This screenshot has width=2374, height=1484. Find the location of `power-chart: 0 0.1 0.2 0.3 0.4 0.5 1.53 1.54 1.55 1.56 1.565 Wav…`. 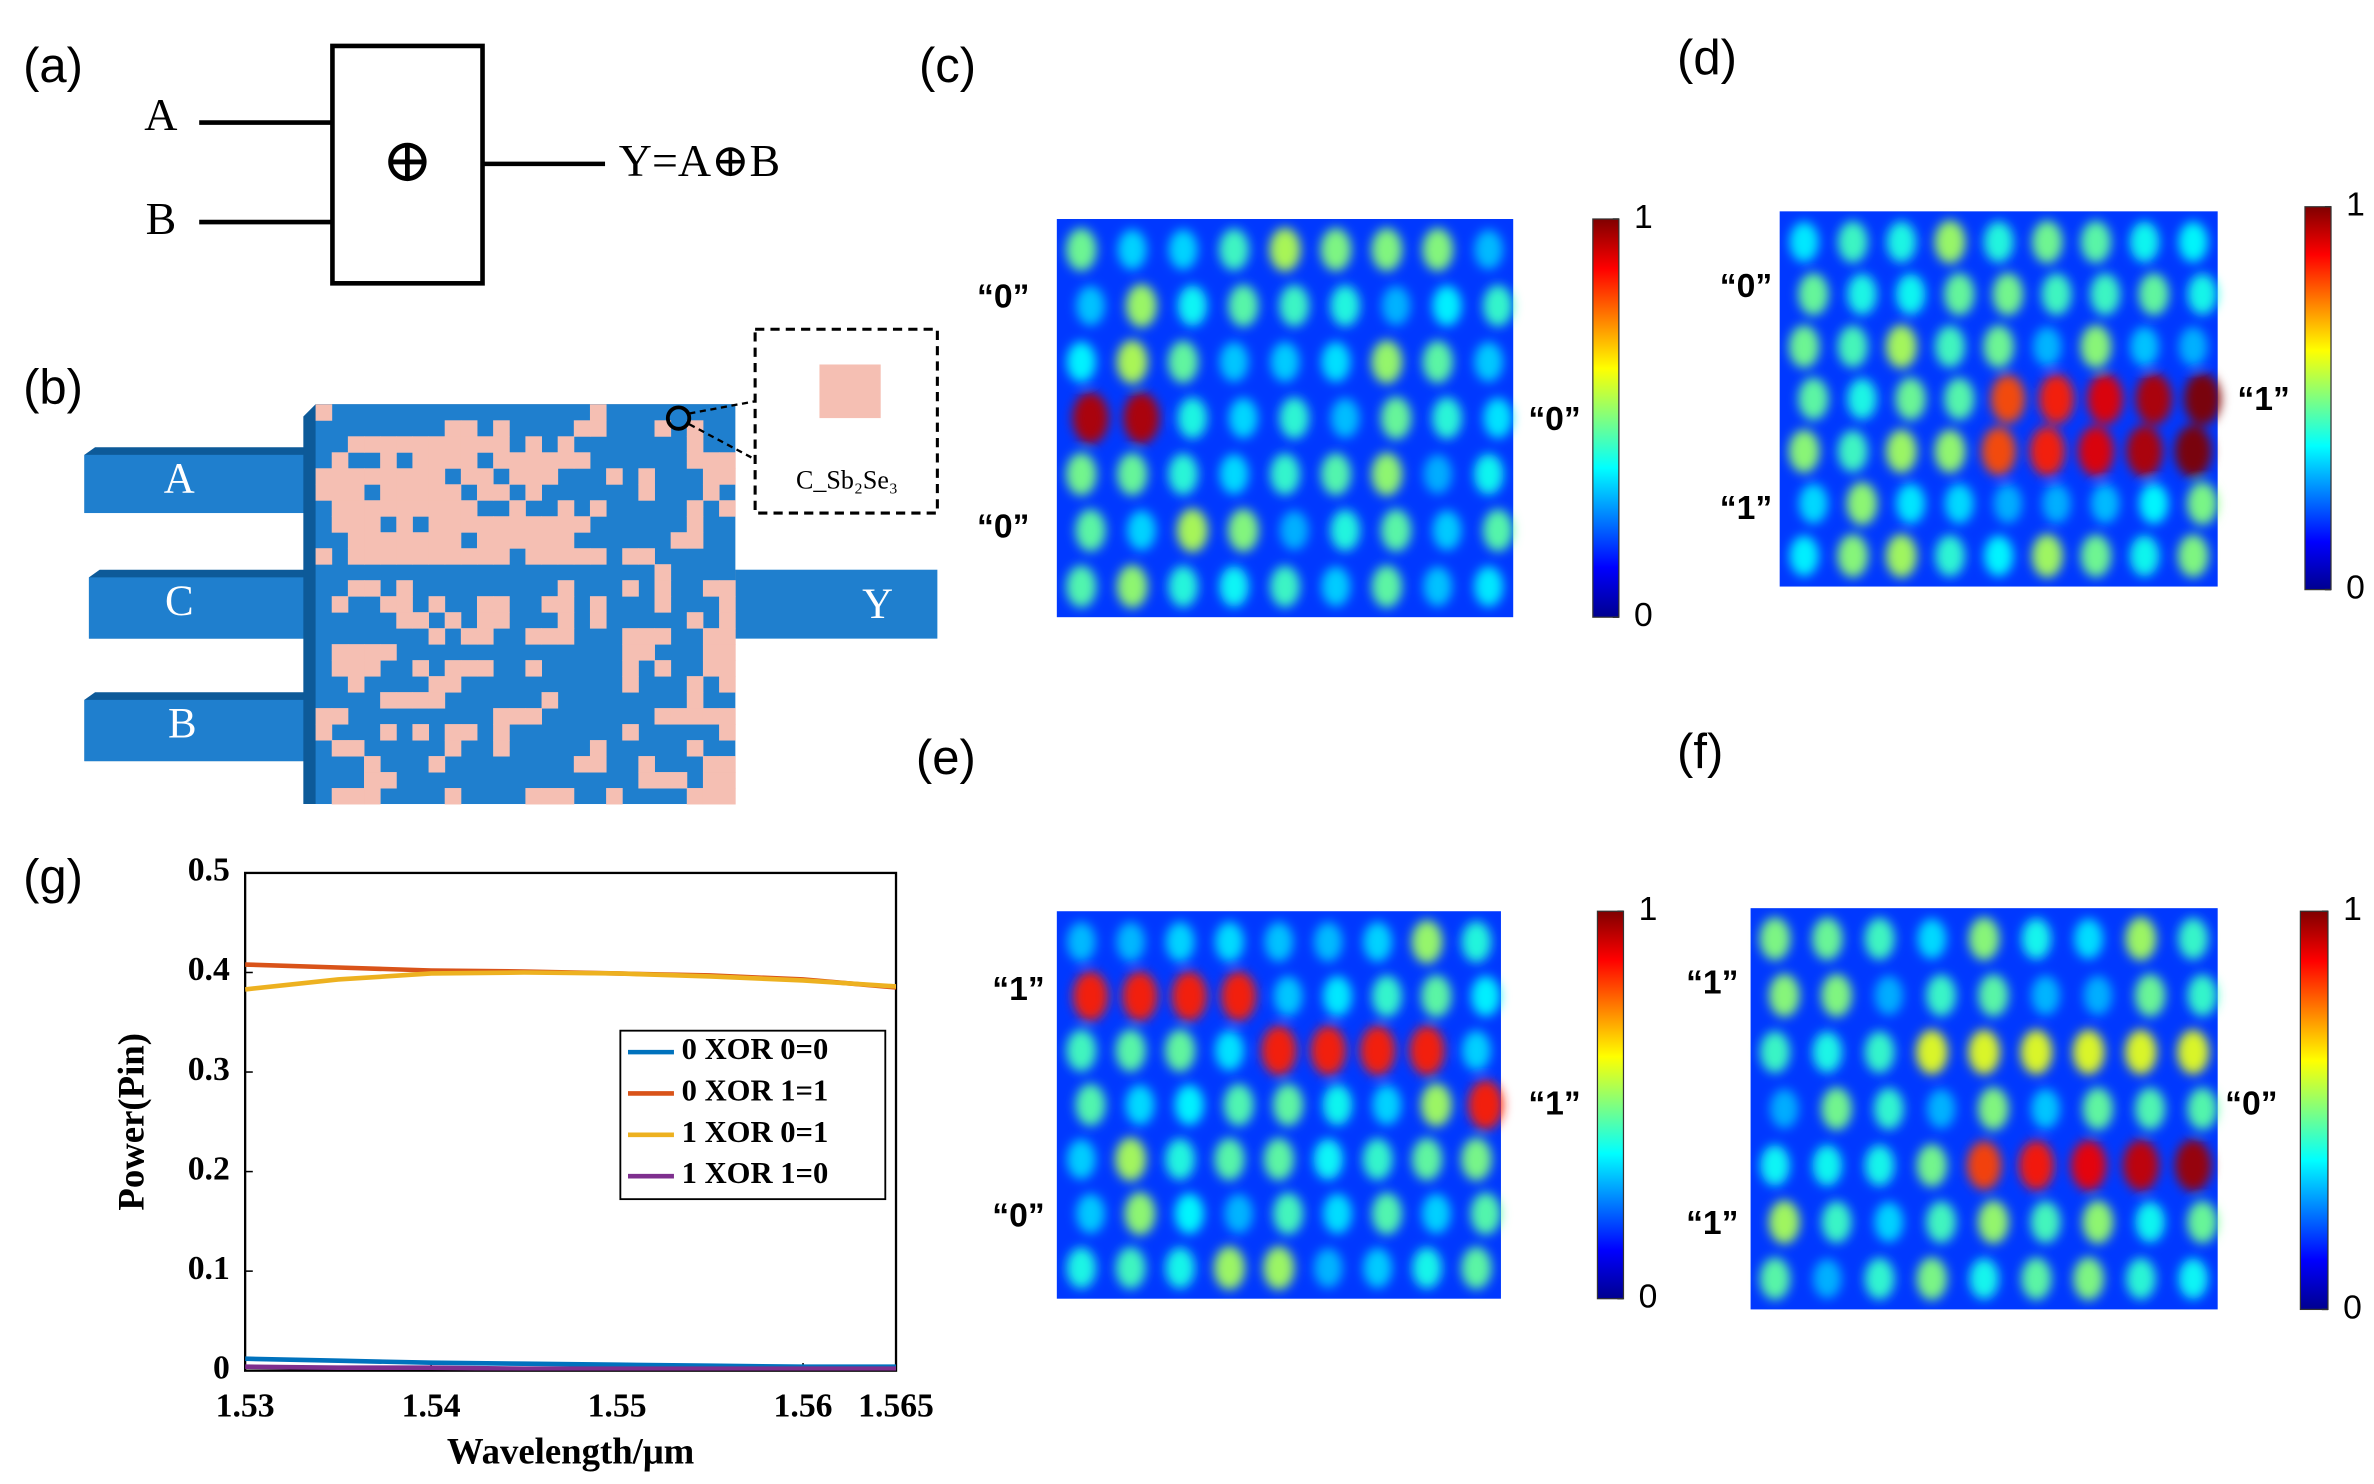

power-chart: 0 0.1 0.2 0.3 0.4 0.5 1.53 1.54 1.55 1.56 1.565 Wav… is located at coordinates (522, 1162).